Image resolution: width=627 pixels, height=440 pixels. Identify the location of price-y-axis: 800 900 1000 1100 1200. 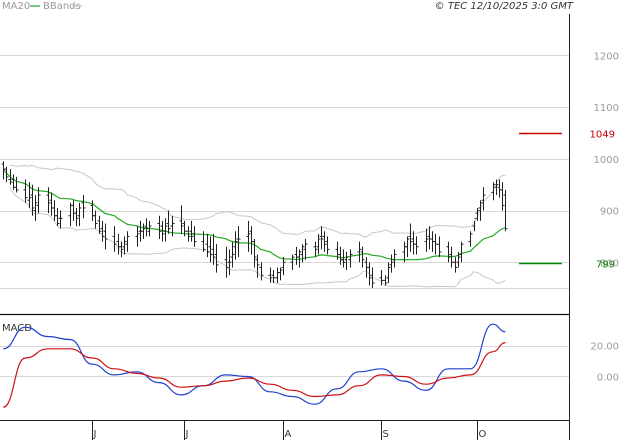
(606, 160).